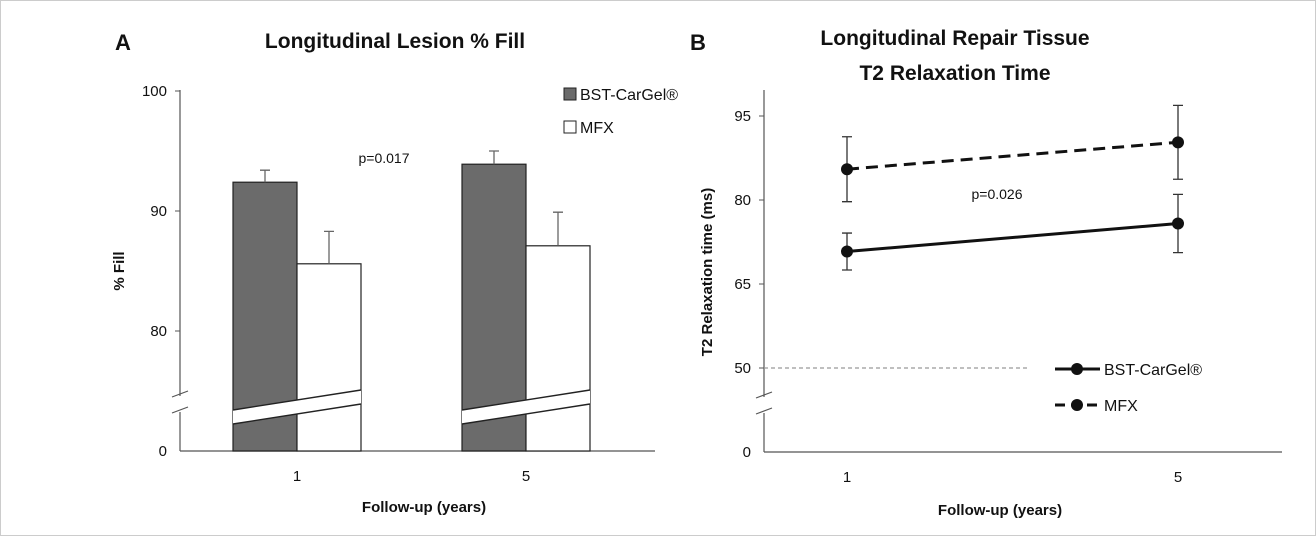  I want to click on line-mfx, so click(1012, 155).